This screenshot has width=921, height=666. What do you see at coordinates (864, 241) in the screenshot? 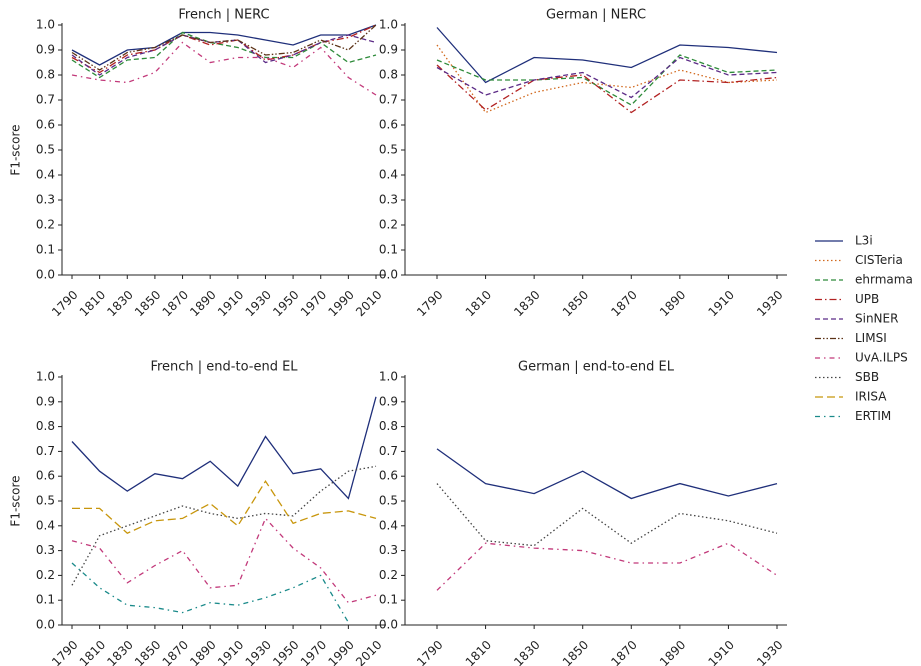
I see `legend-label: L3i` at bounding box center [864, 241].